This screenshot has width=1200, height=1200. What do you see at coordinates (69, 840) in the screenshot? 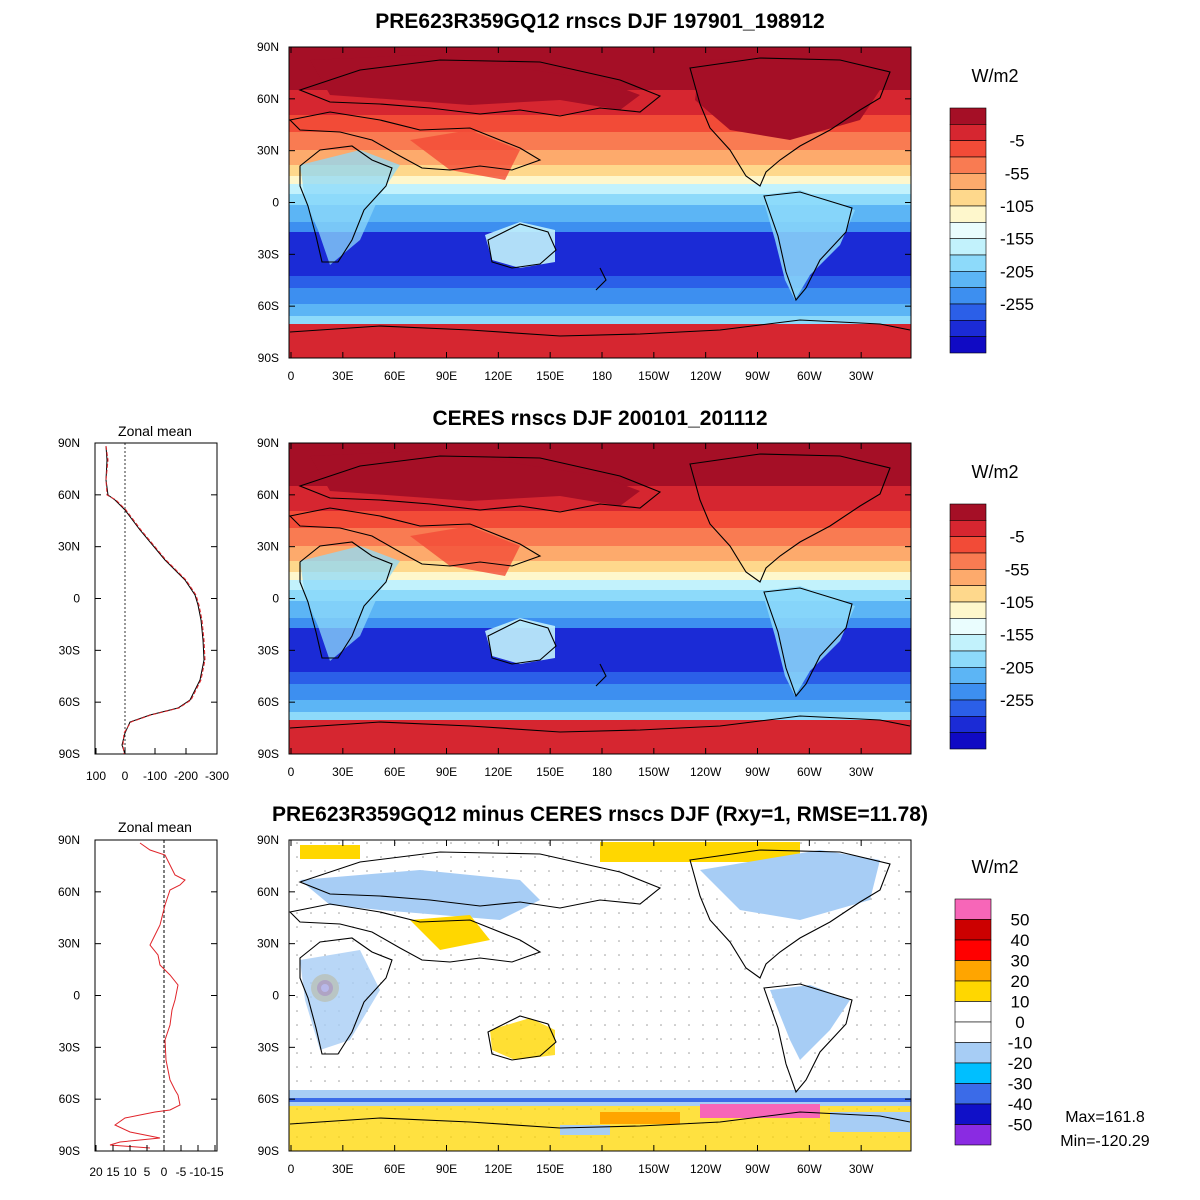
I see `zonal-lat-label: 90N` at bounding box center [69, 840].